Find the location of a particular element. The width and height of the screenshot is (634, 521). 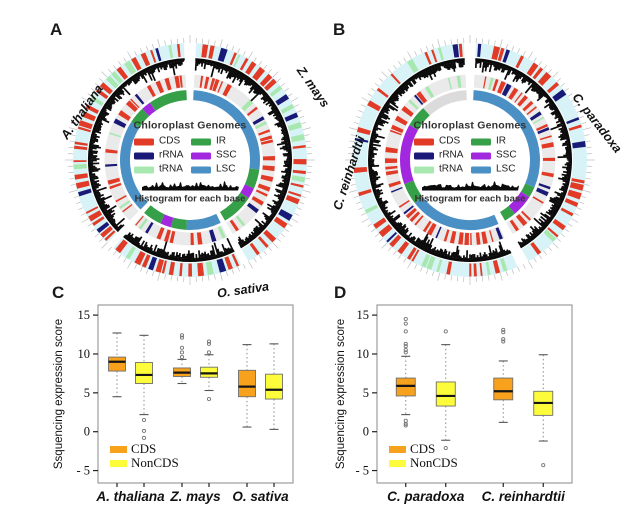

box-cds-athaliana is located at coordinates (117, 409).